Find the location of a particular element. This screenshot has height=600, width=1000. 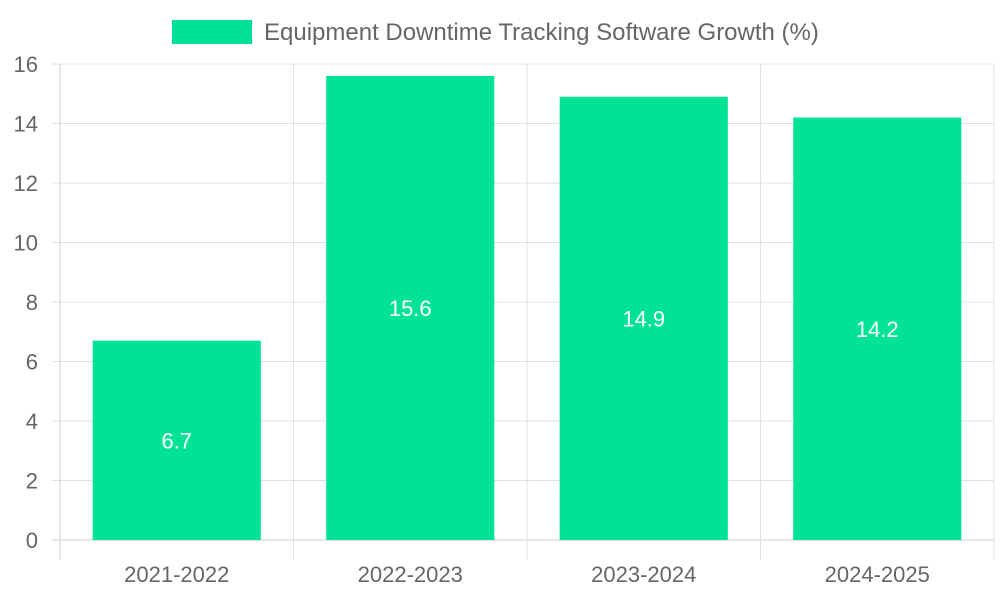

y-tick-label: 14 is located at coordinates (26, 124).